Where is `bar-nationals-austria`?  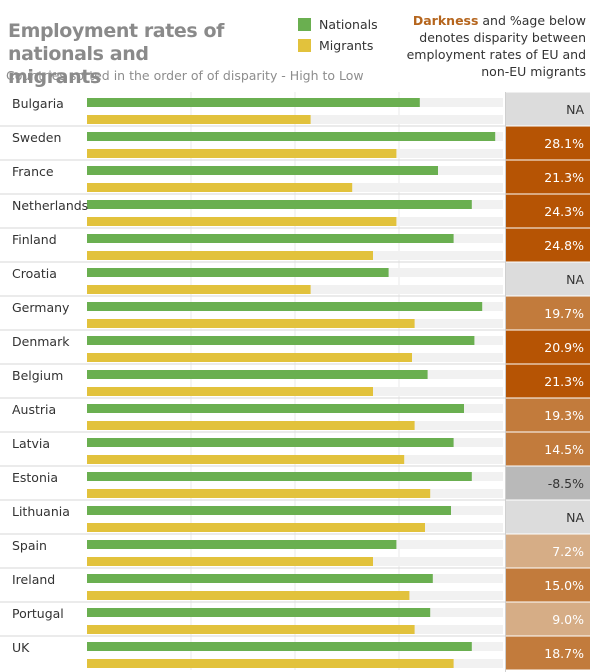
bar-nationals-austria is located at coordinates (275, 408).